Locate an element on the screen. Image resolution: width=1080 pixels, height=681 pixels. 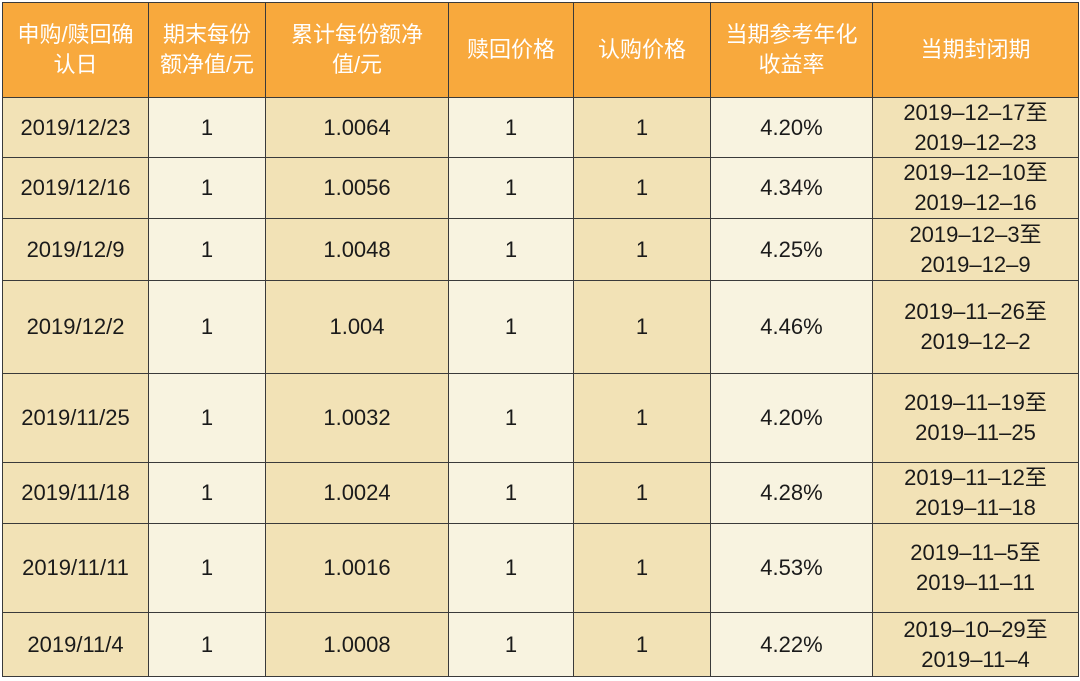
cell-line: 2019–12–3至 is located at coordinates (975, 234).